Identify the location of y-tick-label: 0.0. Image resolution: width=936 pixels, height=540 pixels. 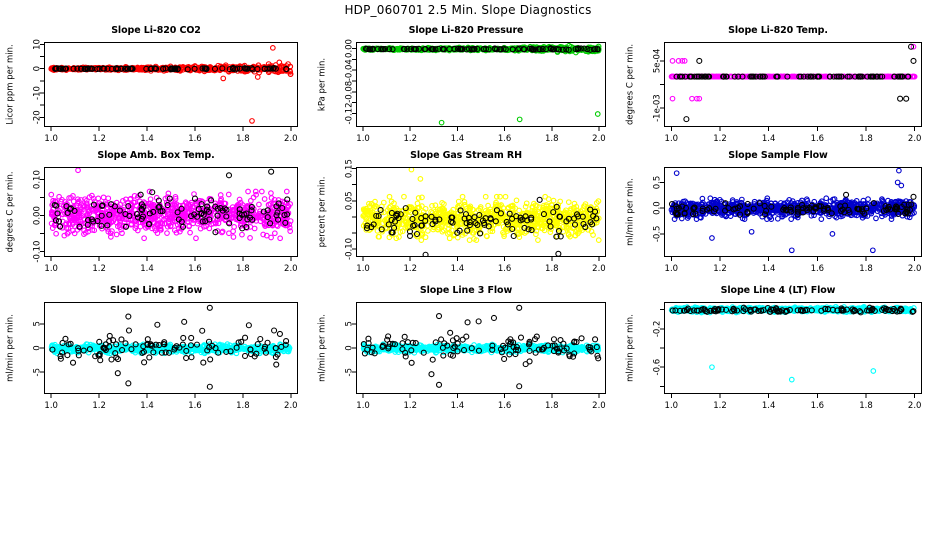
(658, 208).